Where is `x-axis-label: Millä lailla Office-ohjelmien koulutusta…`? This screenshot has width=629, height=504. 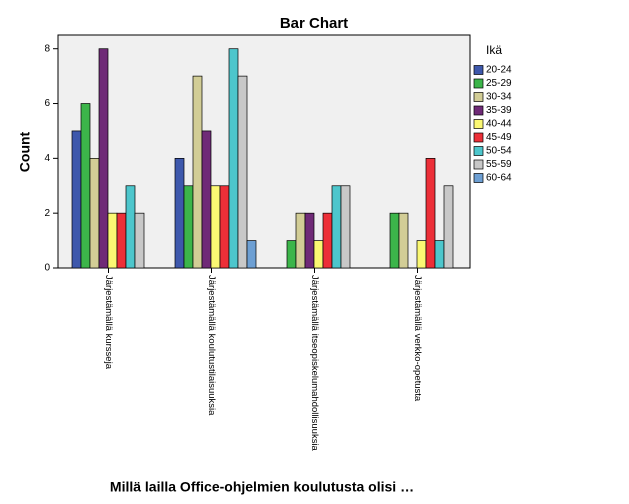
x-axis-label: Millä lailla Office-ohjelmien koulutusta… is located at coordinates (262, 487).